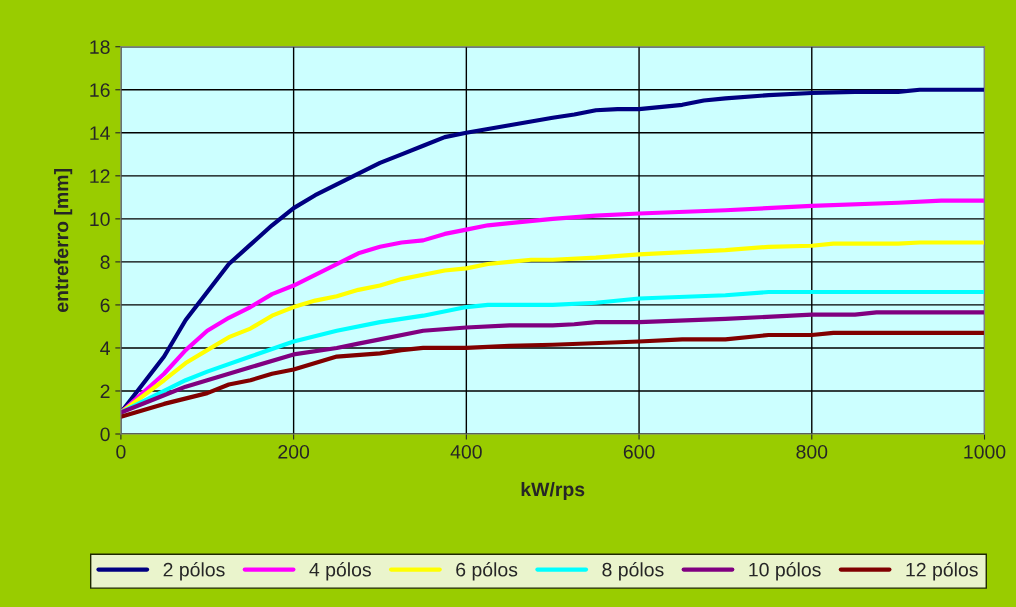 The height and width of the screenshot is (607, 1016). I want to click on legend-label: 10 pólos, so click(785, 571).